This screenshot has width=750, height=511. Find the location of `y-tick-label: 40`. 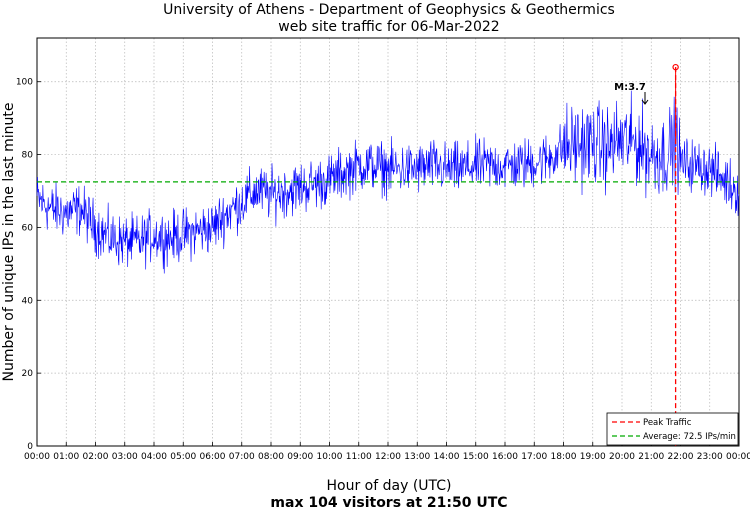

y-tick-label: 40 is located at coordinates (28, 301).